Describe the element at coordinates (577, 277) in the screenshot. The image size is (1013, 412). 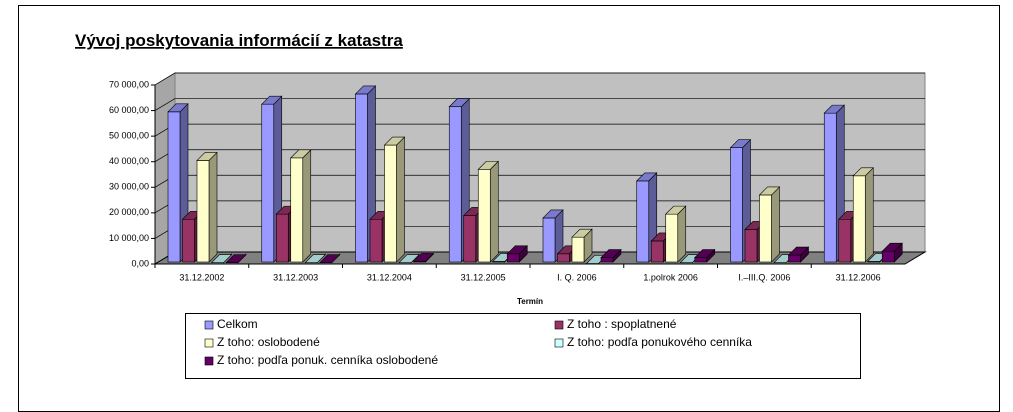
I see `x-tick-label: I. Q. 2006` at that location.